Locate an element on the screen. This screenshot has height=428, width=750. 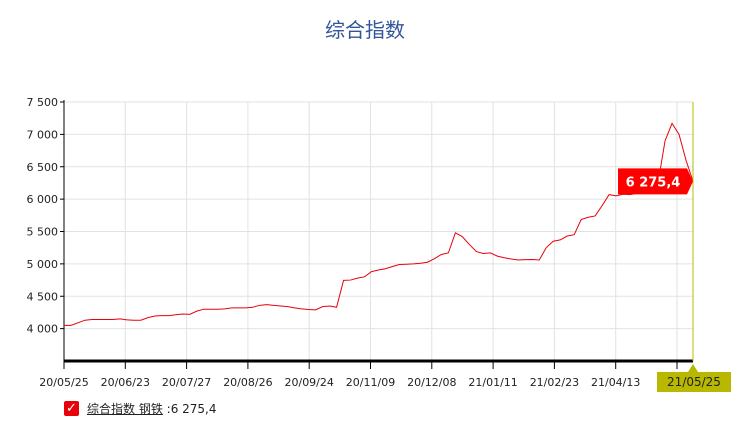
value-flag is located at coordinates (655, 181).